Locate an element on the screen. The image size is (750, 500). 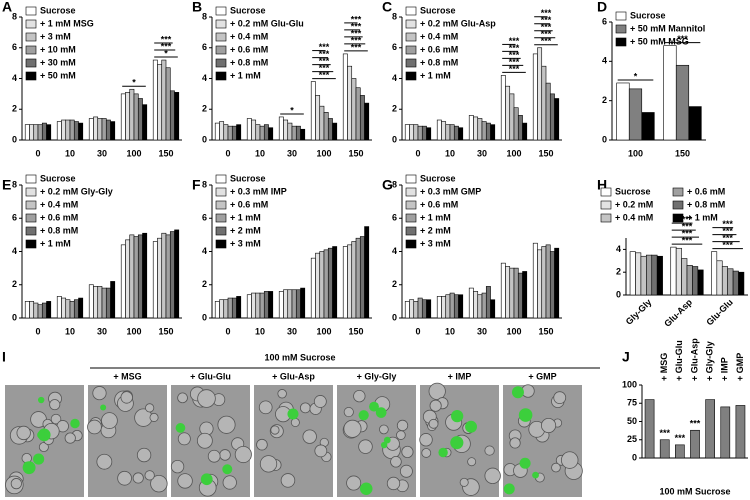
y-tick-label: 100 is located at coordinates (629, 384).